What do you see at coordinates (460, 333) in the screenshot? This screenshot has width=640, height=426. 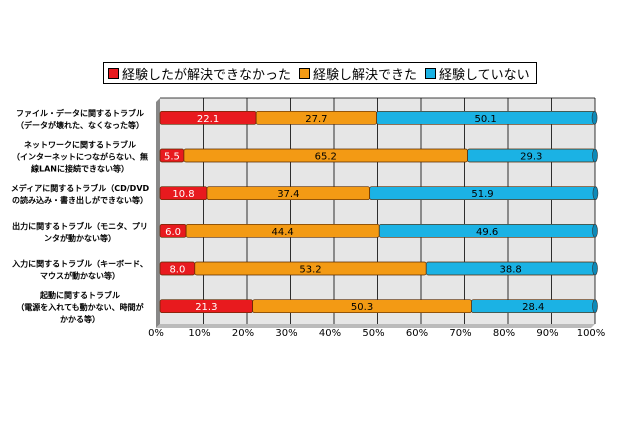 I see `x-tick-label: 70%` at bounding box center [460, 333].